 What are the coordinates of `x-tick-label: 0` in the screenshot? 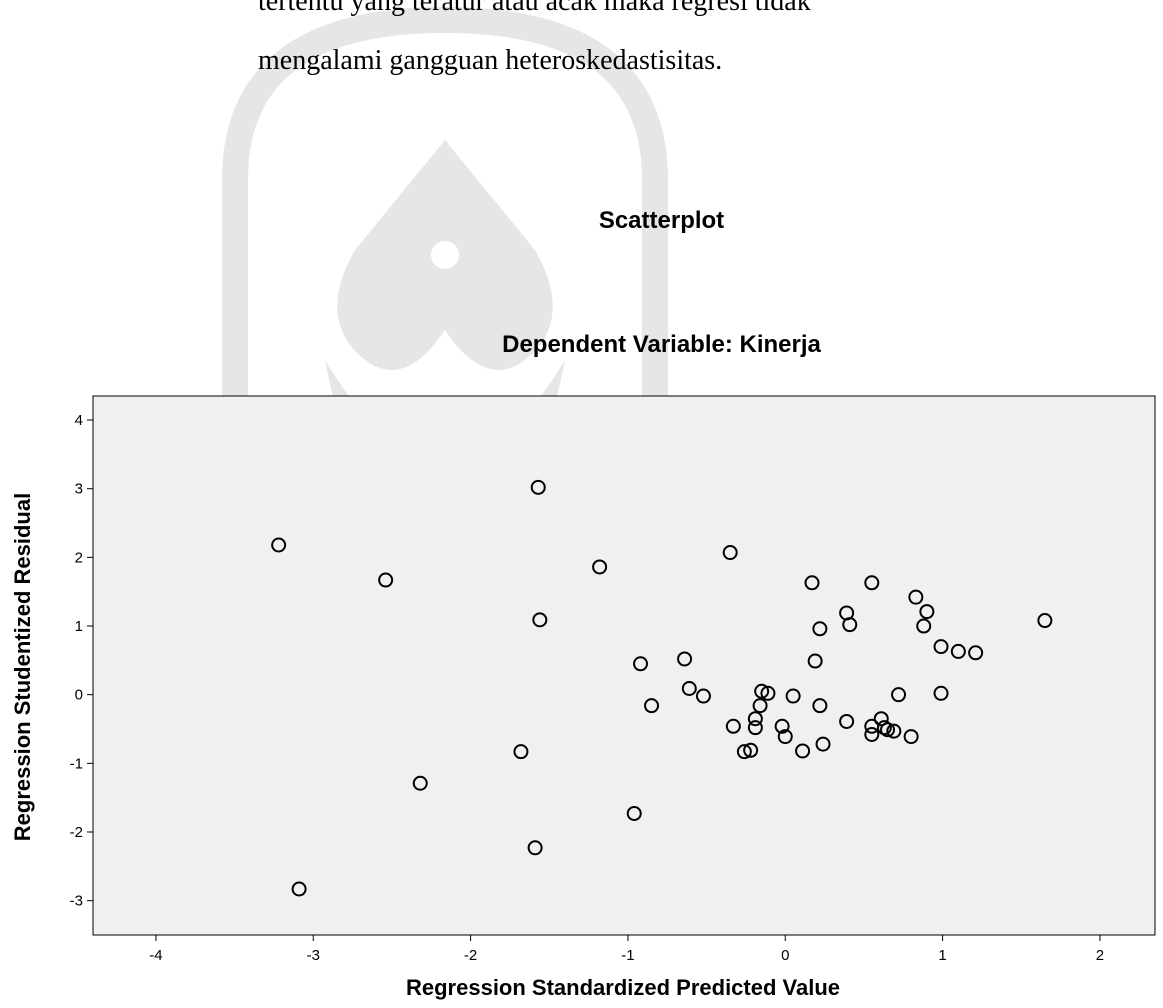 It's located at (785, 955).